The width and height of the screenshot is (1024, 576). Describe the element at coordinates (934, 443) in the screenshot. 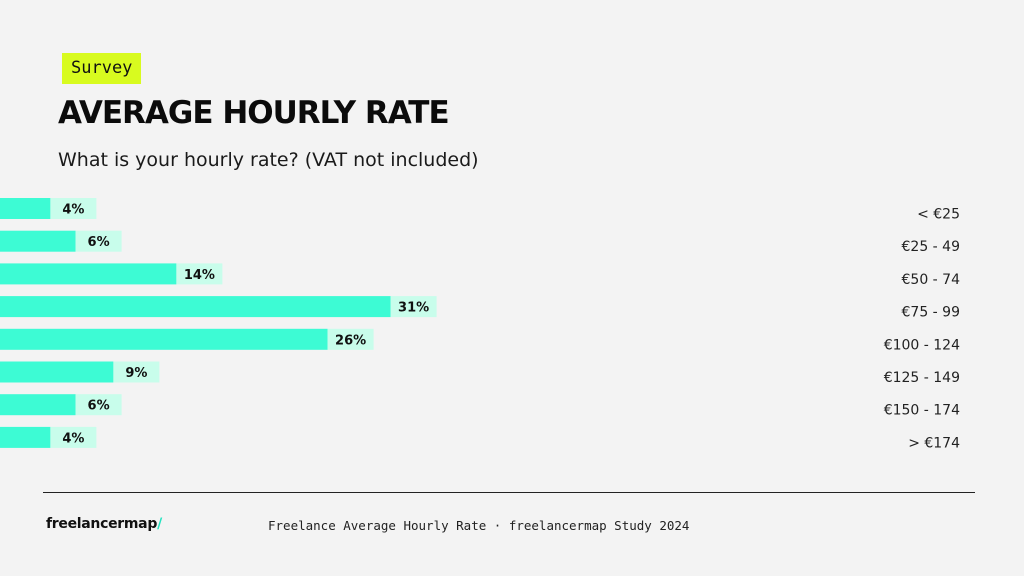

I see `category-label: > €174` at that location.